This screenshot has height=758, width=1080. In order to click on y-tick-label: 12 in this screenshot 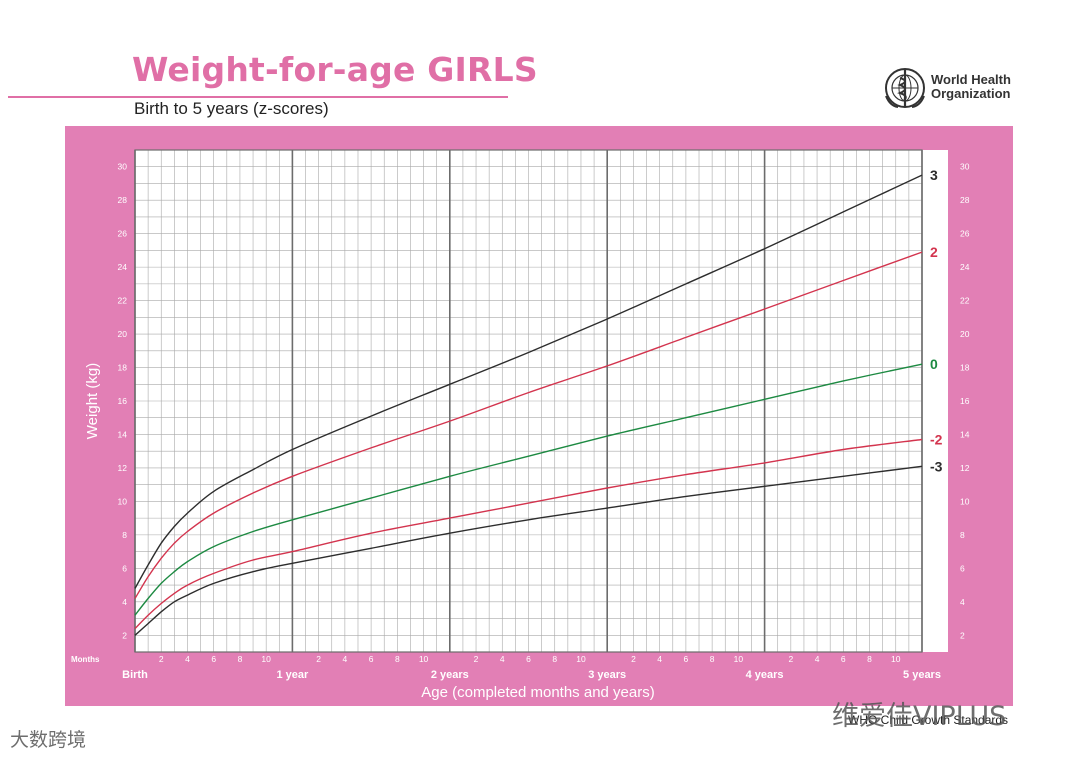, I will do `click(123, 468)`.